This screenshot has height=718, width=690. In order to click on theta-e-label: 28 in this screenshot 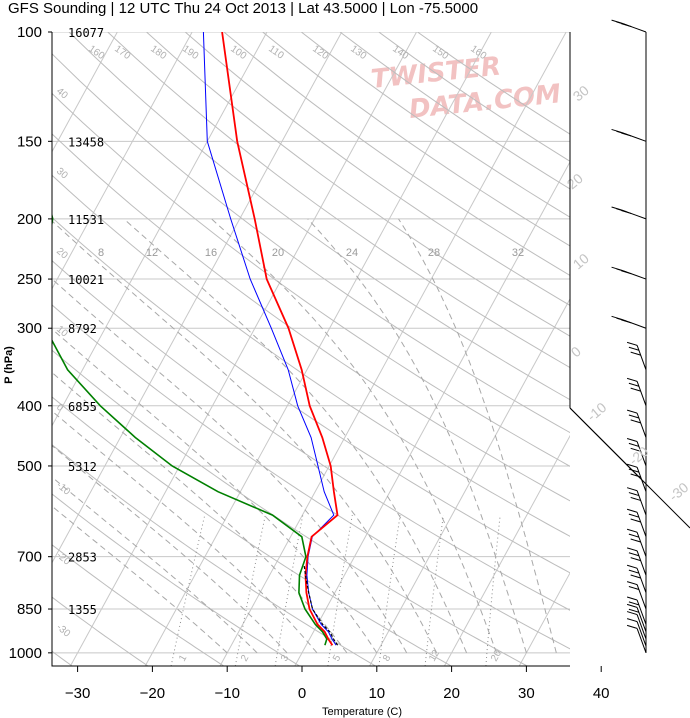, I will do `click(434, 253)`.